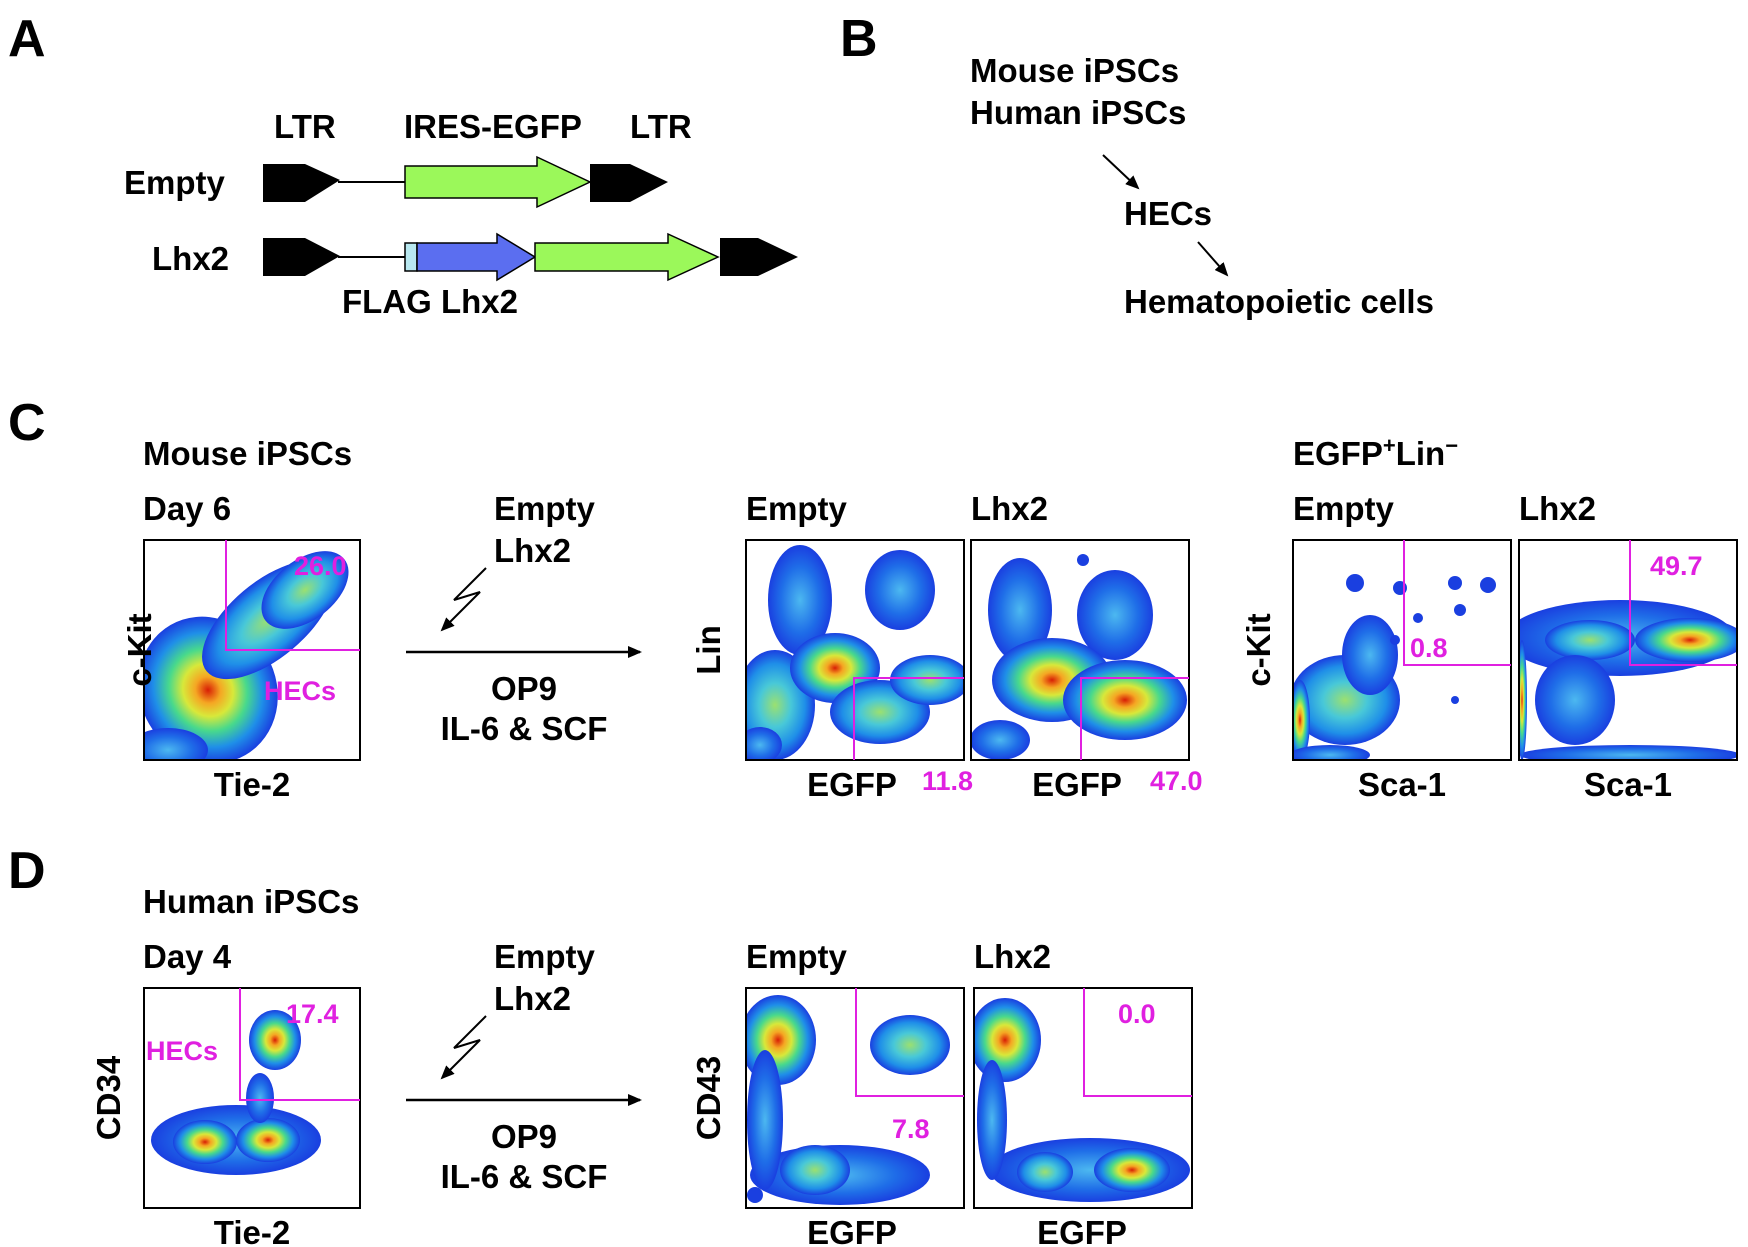 The image size is (1748, 1247). I want to click on axis-c4-x: Sca-1, so click(1402, 784).